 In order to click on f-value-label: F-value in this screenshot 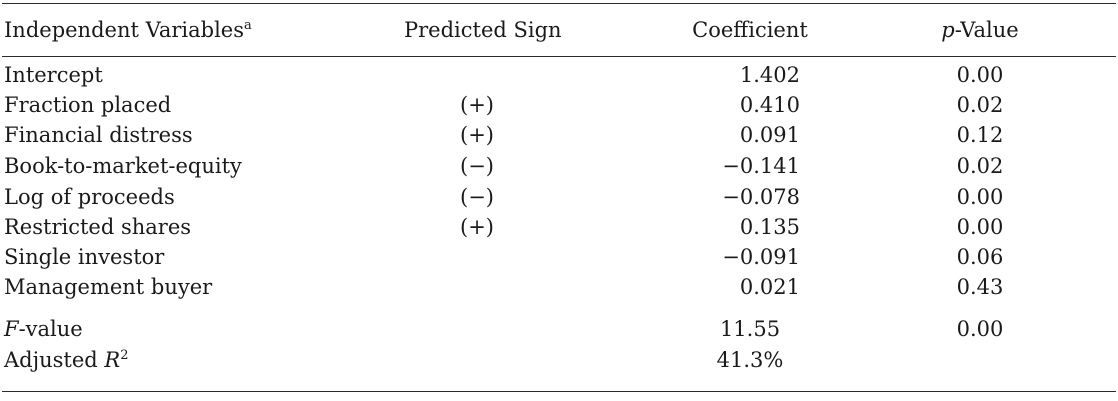, I will do `click(43, 329)`.